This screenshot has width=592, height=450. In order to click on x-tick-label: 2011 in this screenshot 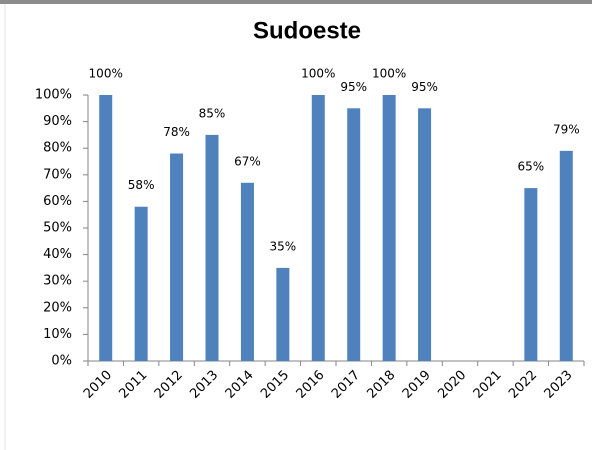, I will do `click(133, 385)`.